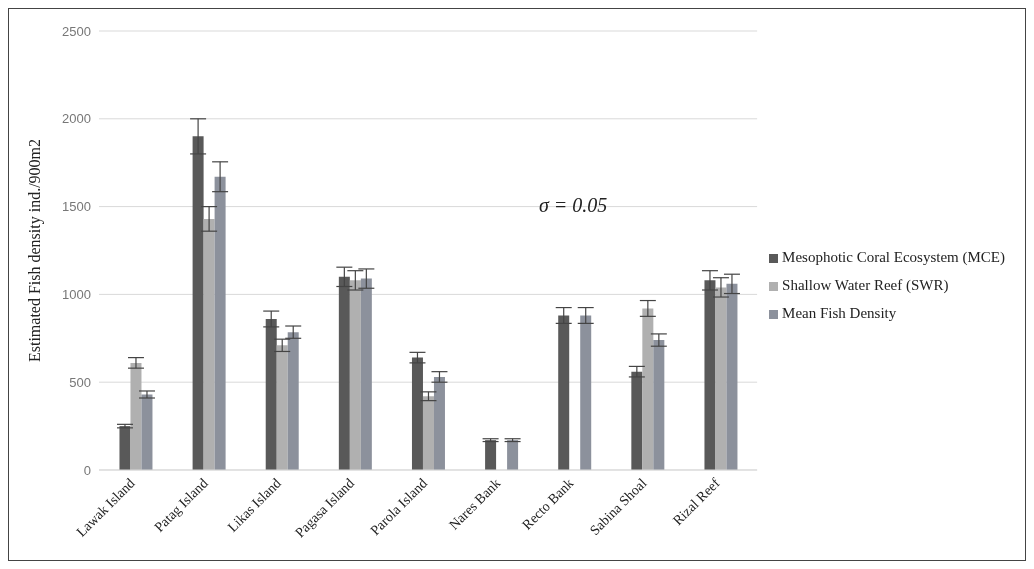 The image size is (1034, 569). Describe the element at coordinates (865, 284) in the screenshot. I see `legend-label: Shallow Water Reef (SWR)` at that location.